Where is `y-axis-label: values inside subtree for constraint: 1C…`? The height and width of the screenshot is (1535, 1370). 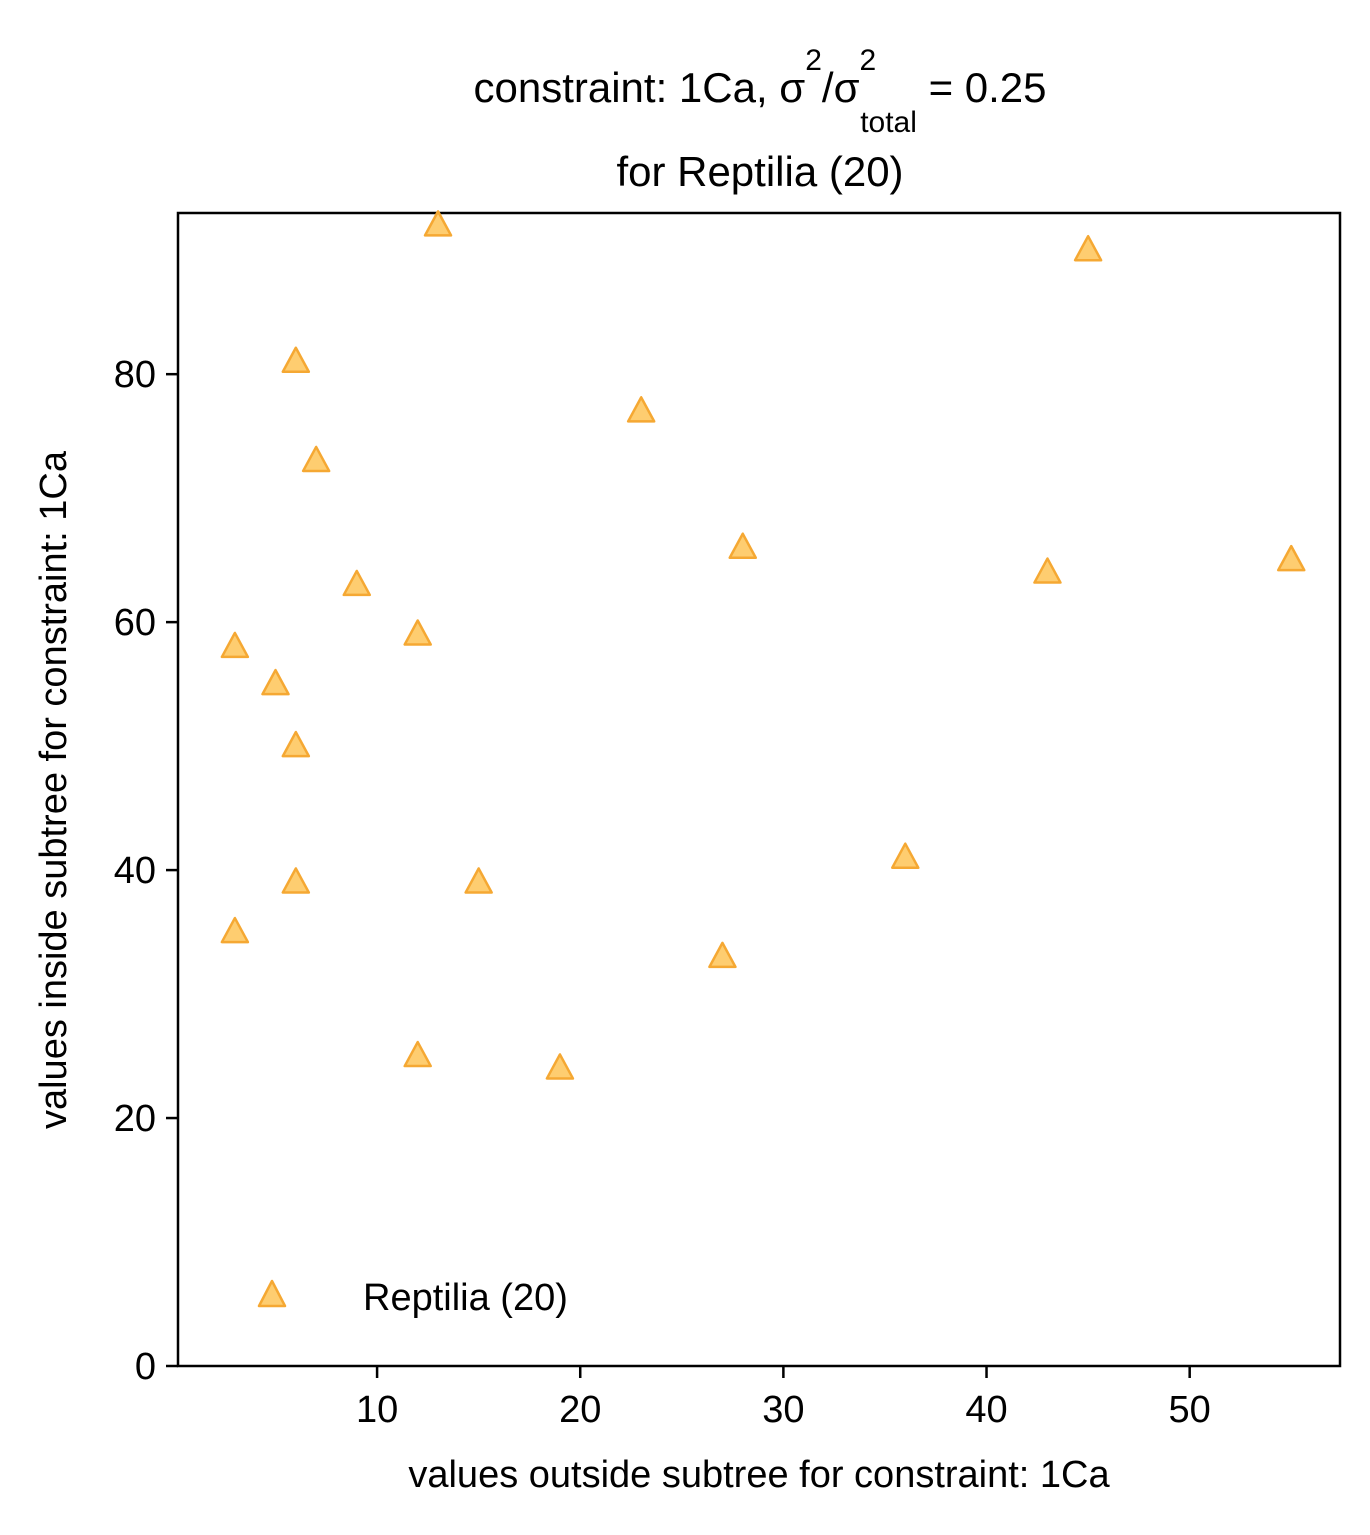 y-axis-label: values inside subtree for constraint: 1C… is located at coordinates (54, 789).